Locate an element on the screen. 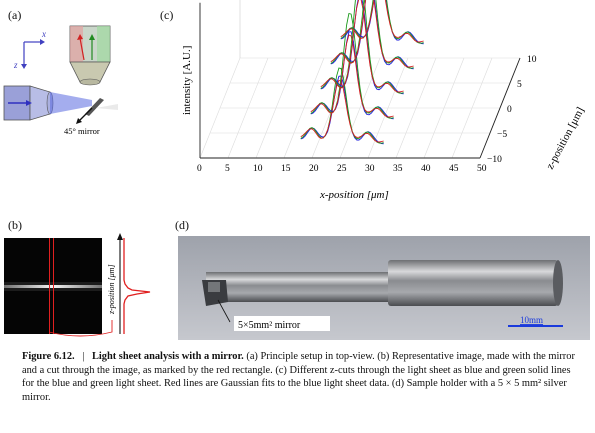  cut-marker-rectangle is located at coordinates (51, 286).